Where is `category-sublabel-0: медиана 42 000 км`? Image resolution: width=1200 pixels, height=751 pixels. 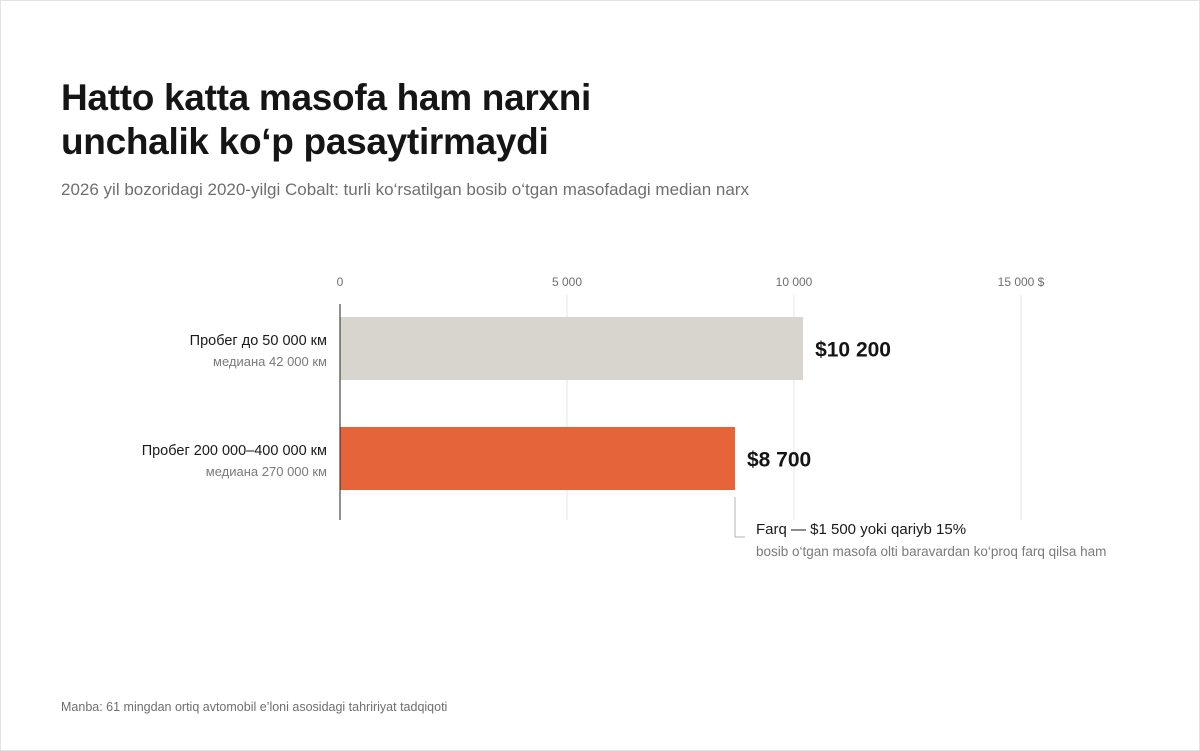 category-sublabel-0: медиана 42 000 км is located at coordinates (270, 361).